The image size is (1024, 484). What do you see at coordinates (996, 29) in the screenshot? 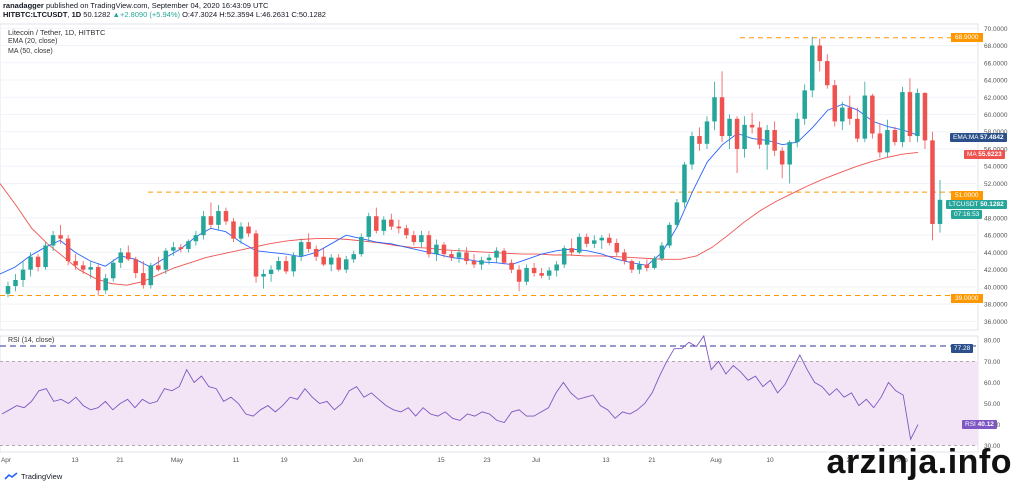
I see `price-tick-label: 70.0000` at bounding box center [996, 29].